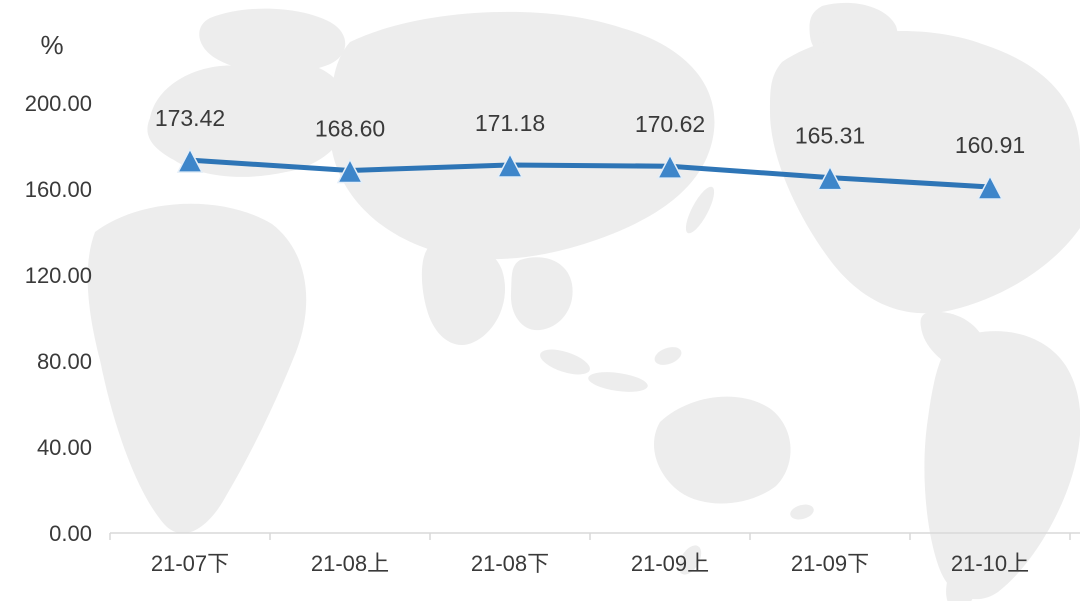  Describe the element at coordinates (590, 173) in the screenshot. I see `series-line` at that location.